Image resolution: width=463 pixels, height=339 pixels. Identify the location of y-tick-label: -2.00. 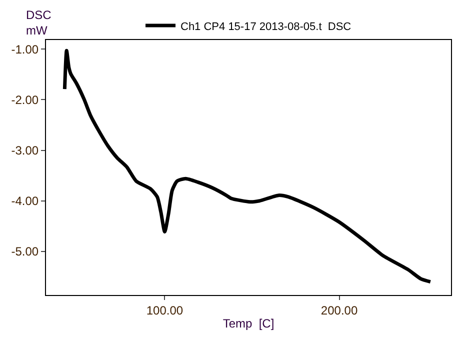
(25, 99).